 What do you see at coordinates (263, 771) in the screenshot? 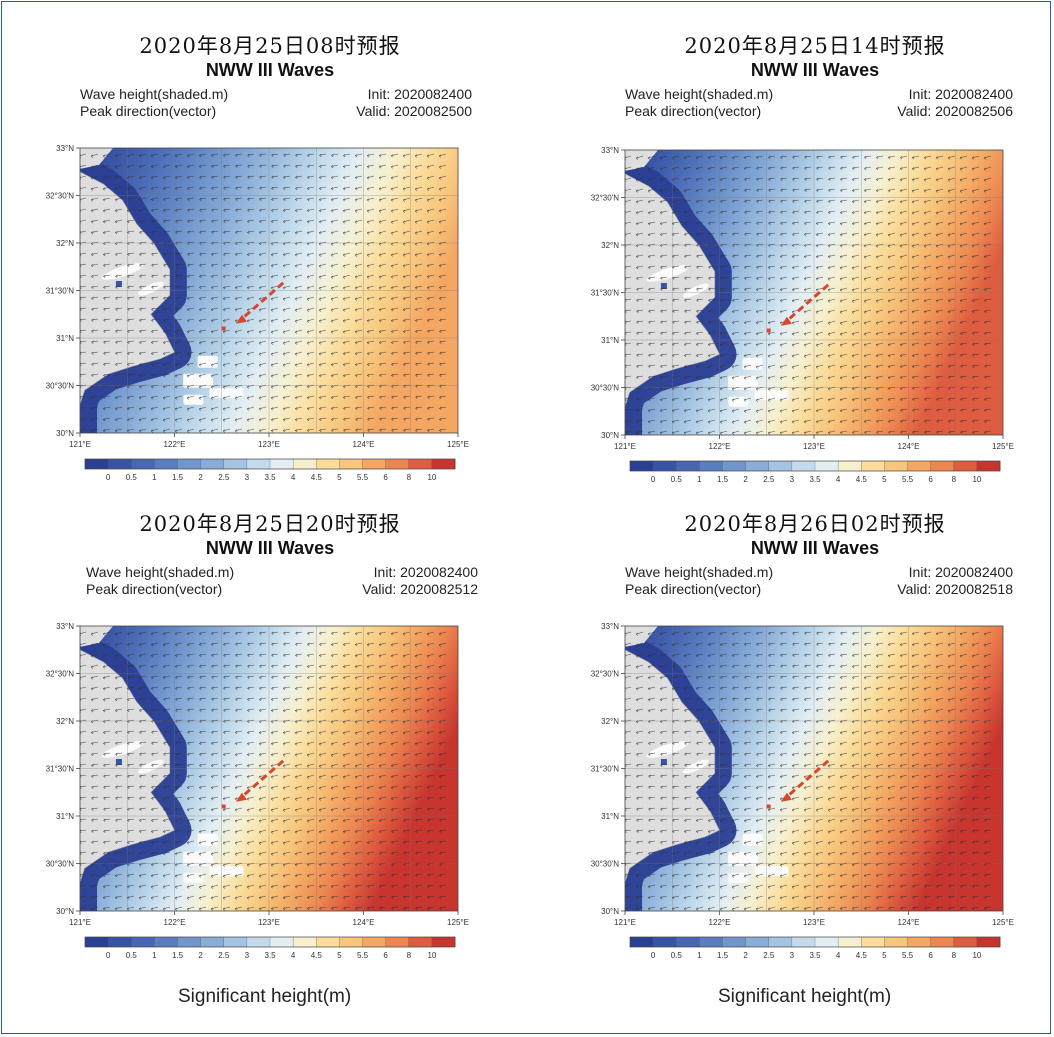
I see `peak-direction-vectors` at bounding box center [263, 771].